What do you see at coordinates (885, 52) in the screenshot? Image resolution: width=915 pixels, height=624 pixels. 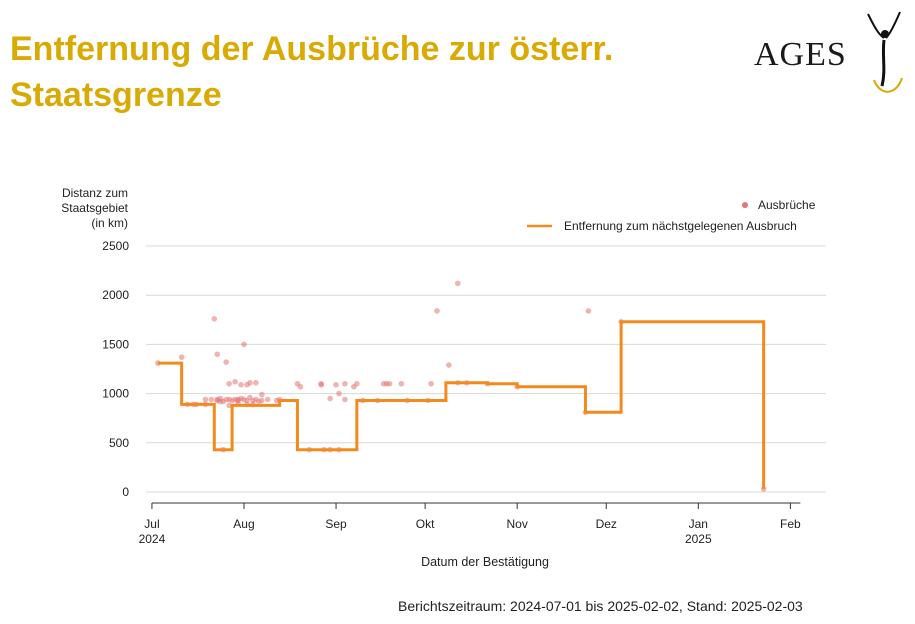 I see `figure-icon` at bounding box center [885, 52].